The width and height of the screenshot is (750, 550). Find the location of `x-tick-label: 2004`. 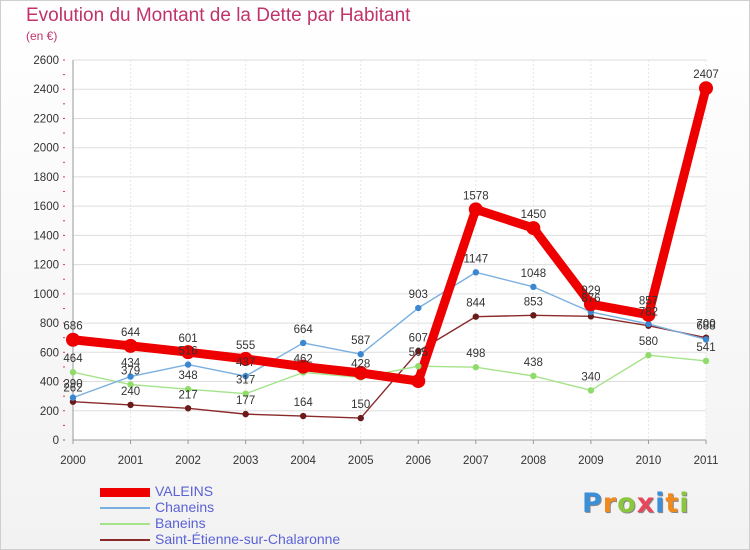

x-tick-label: 2004 is located at coordinates (303, 461).